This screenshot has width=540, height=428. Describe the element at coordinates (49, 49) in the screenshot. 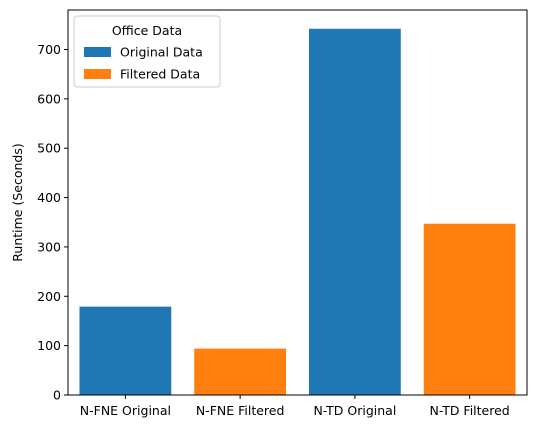

I see `y-tick-label: 700` at that location.